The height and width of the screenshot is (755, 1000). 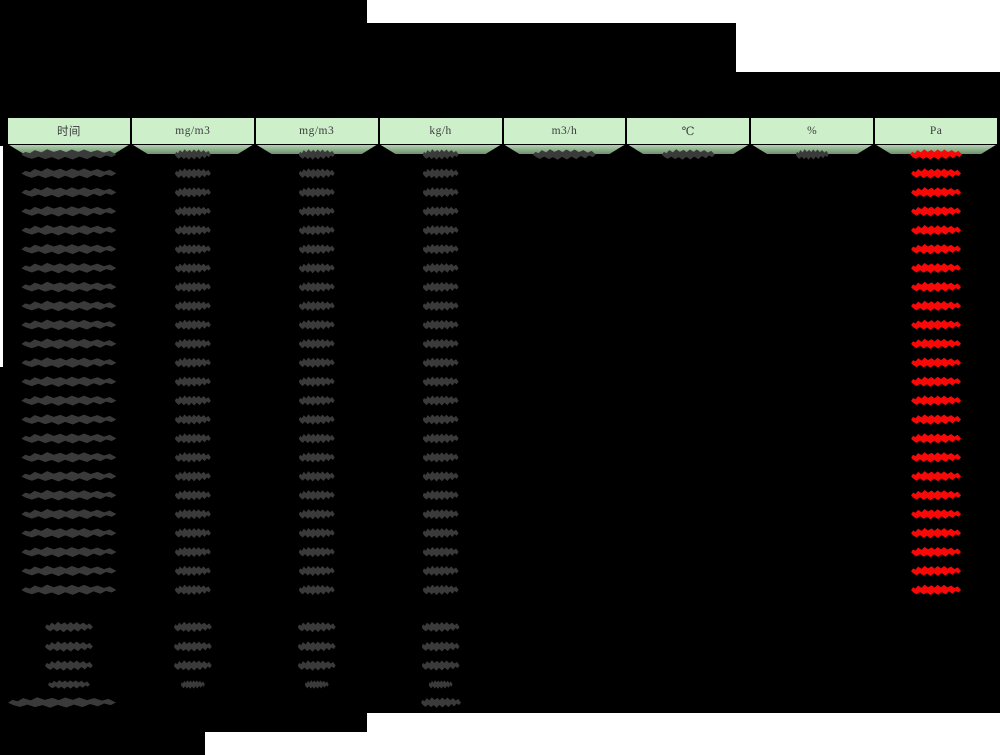 I want to click on white-area-bottom-right, so click(x=683, y=734).